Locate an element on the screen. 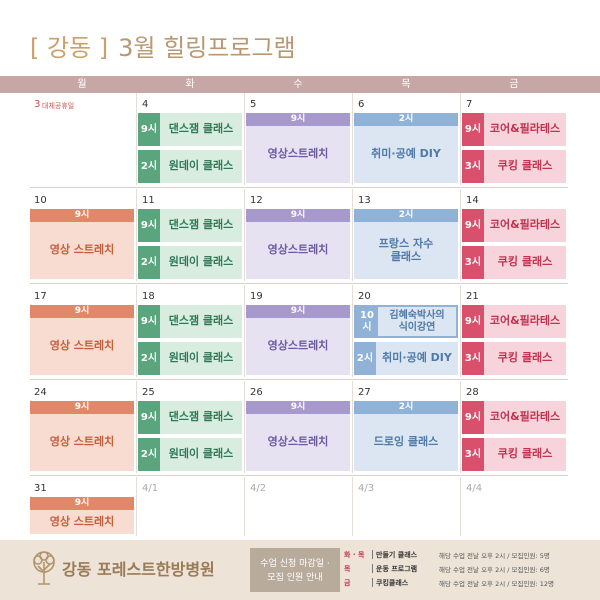 Image resolution: width=600 pixels, height=600 pixels. date: 17 is located at coordinates (40, 296).